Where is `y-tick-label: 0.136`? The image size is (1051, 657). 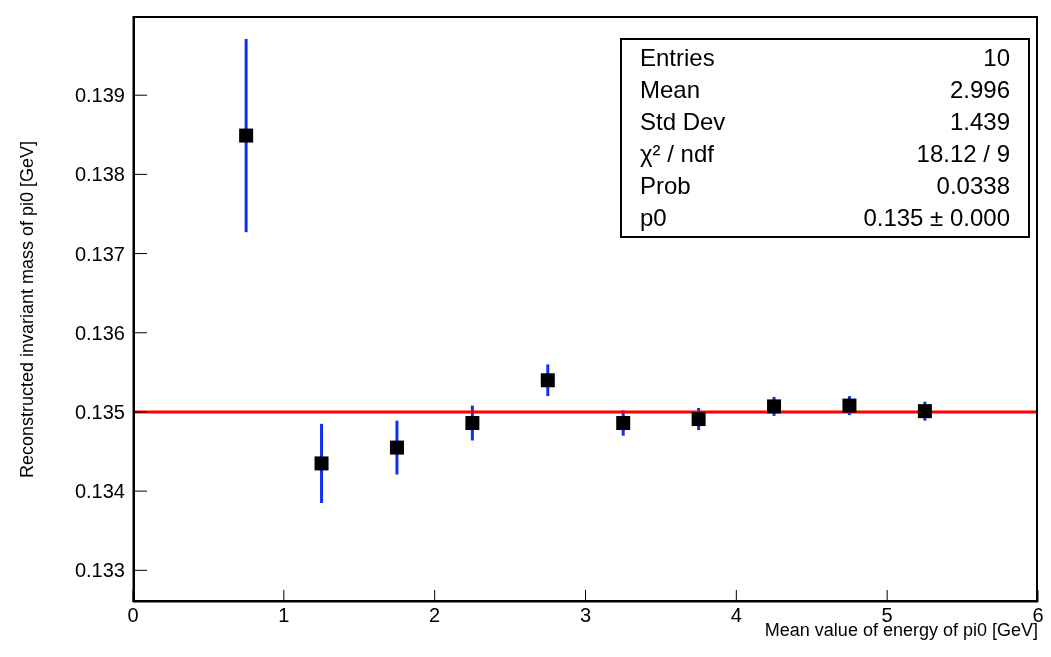 y-tick-label: 0.136 is located at coordinates (99, 332).